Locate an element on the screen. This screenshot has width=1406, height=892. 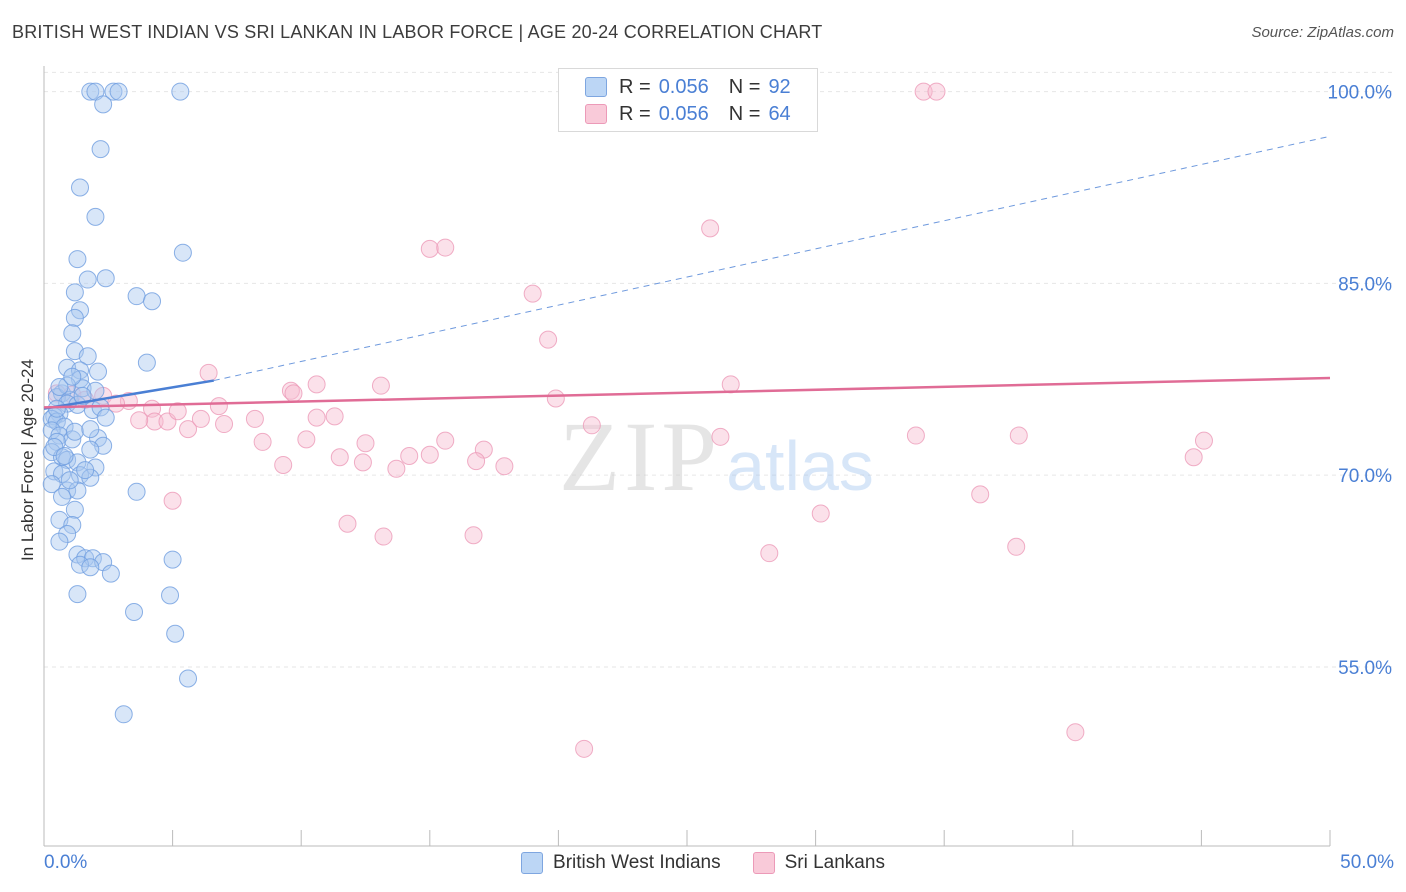
legend-item-british-west-indians: British West Indians is located at coordinates (621, 863).